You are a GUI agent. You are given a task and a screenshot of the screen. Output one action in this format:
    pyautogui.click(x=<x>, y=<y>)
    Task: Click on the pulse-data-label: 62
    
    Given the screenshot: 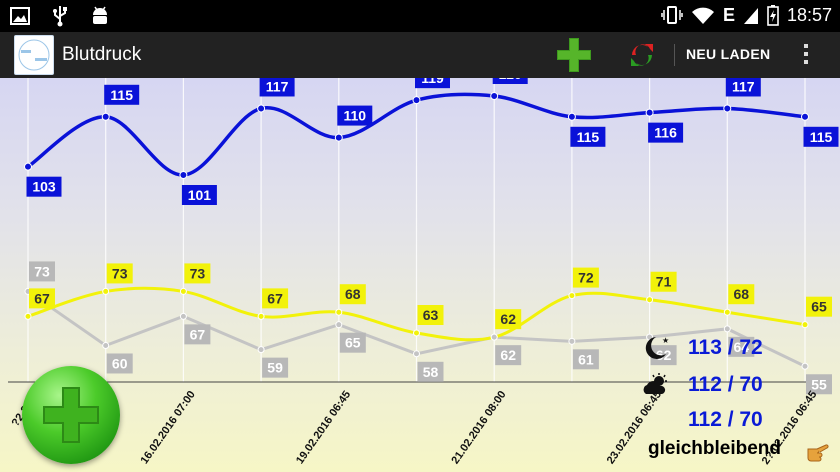 What is the action you would take?
    pyautogui.click(x=508, y=355)
    